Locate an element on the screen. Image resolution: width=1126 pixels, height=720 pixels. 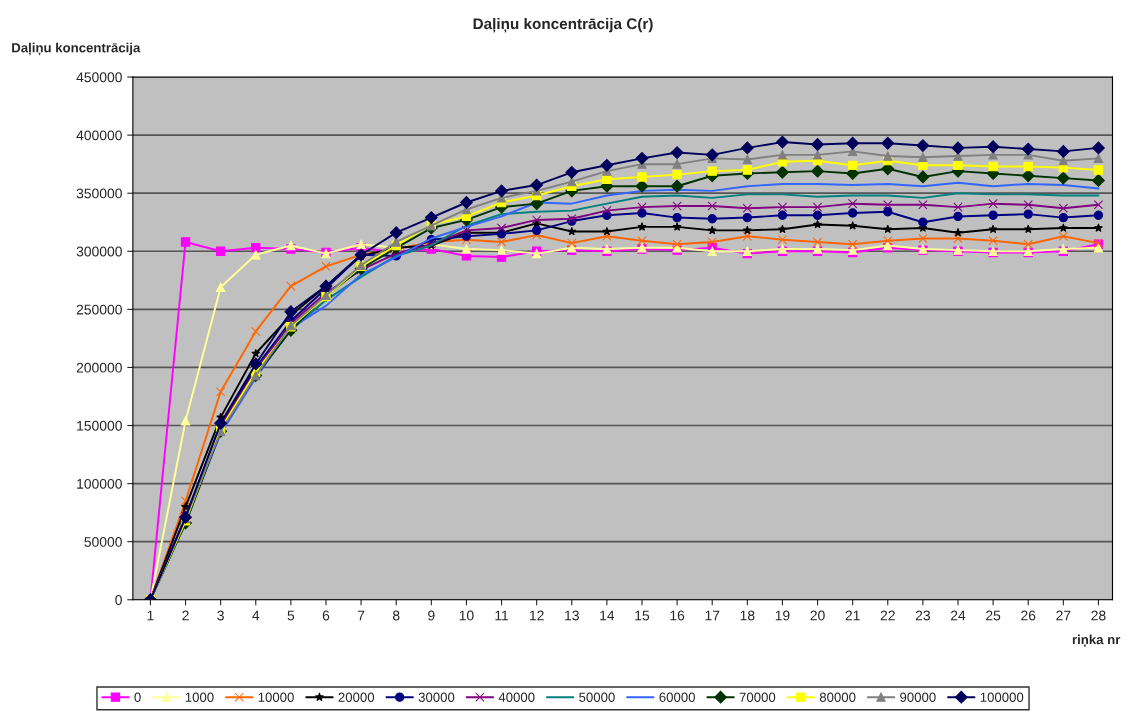
x-axis-title: riņka nr is located at coordinates (1096, 641).